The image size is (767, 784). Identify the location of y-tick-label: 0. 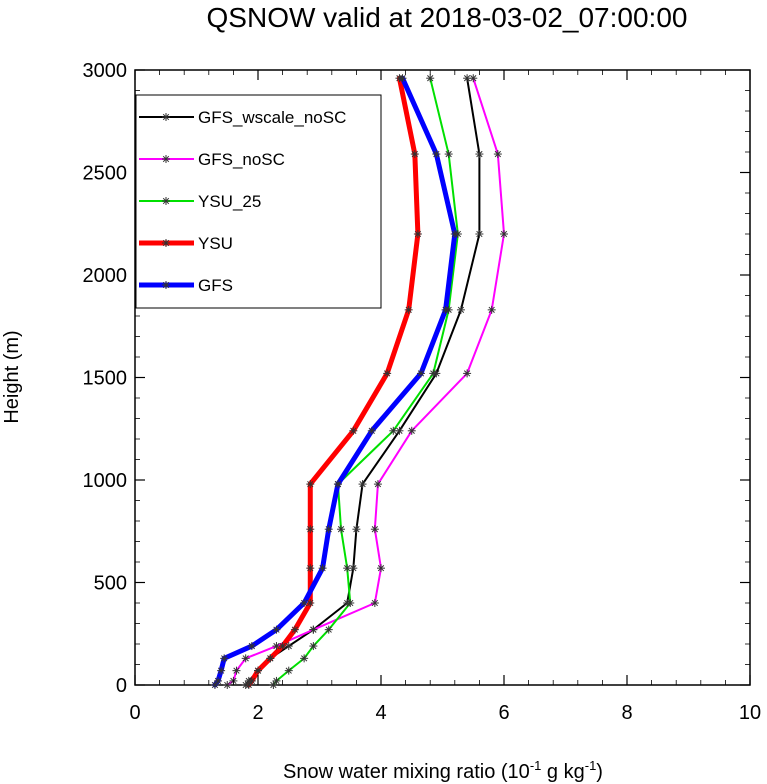
(121, 686).